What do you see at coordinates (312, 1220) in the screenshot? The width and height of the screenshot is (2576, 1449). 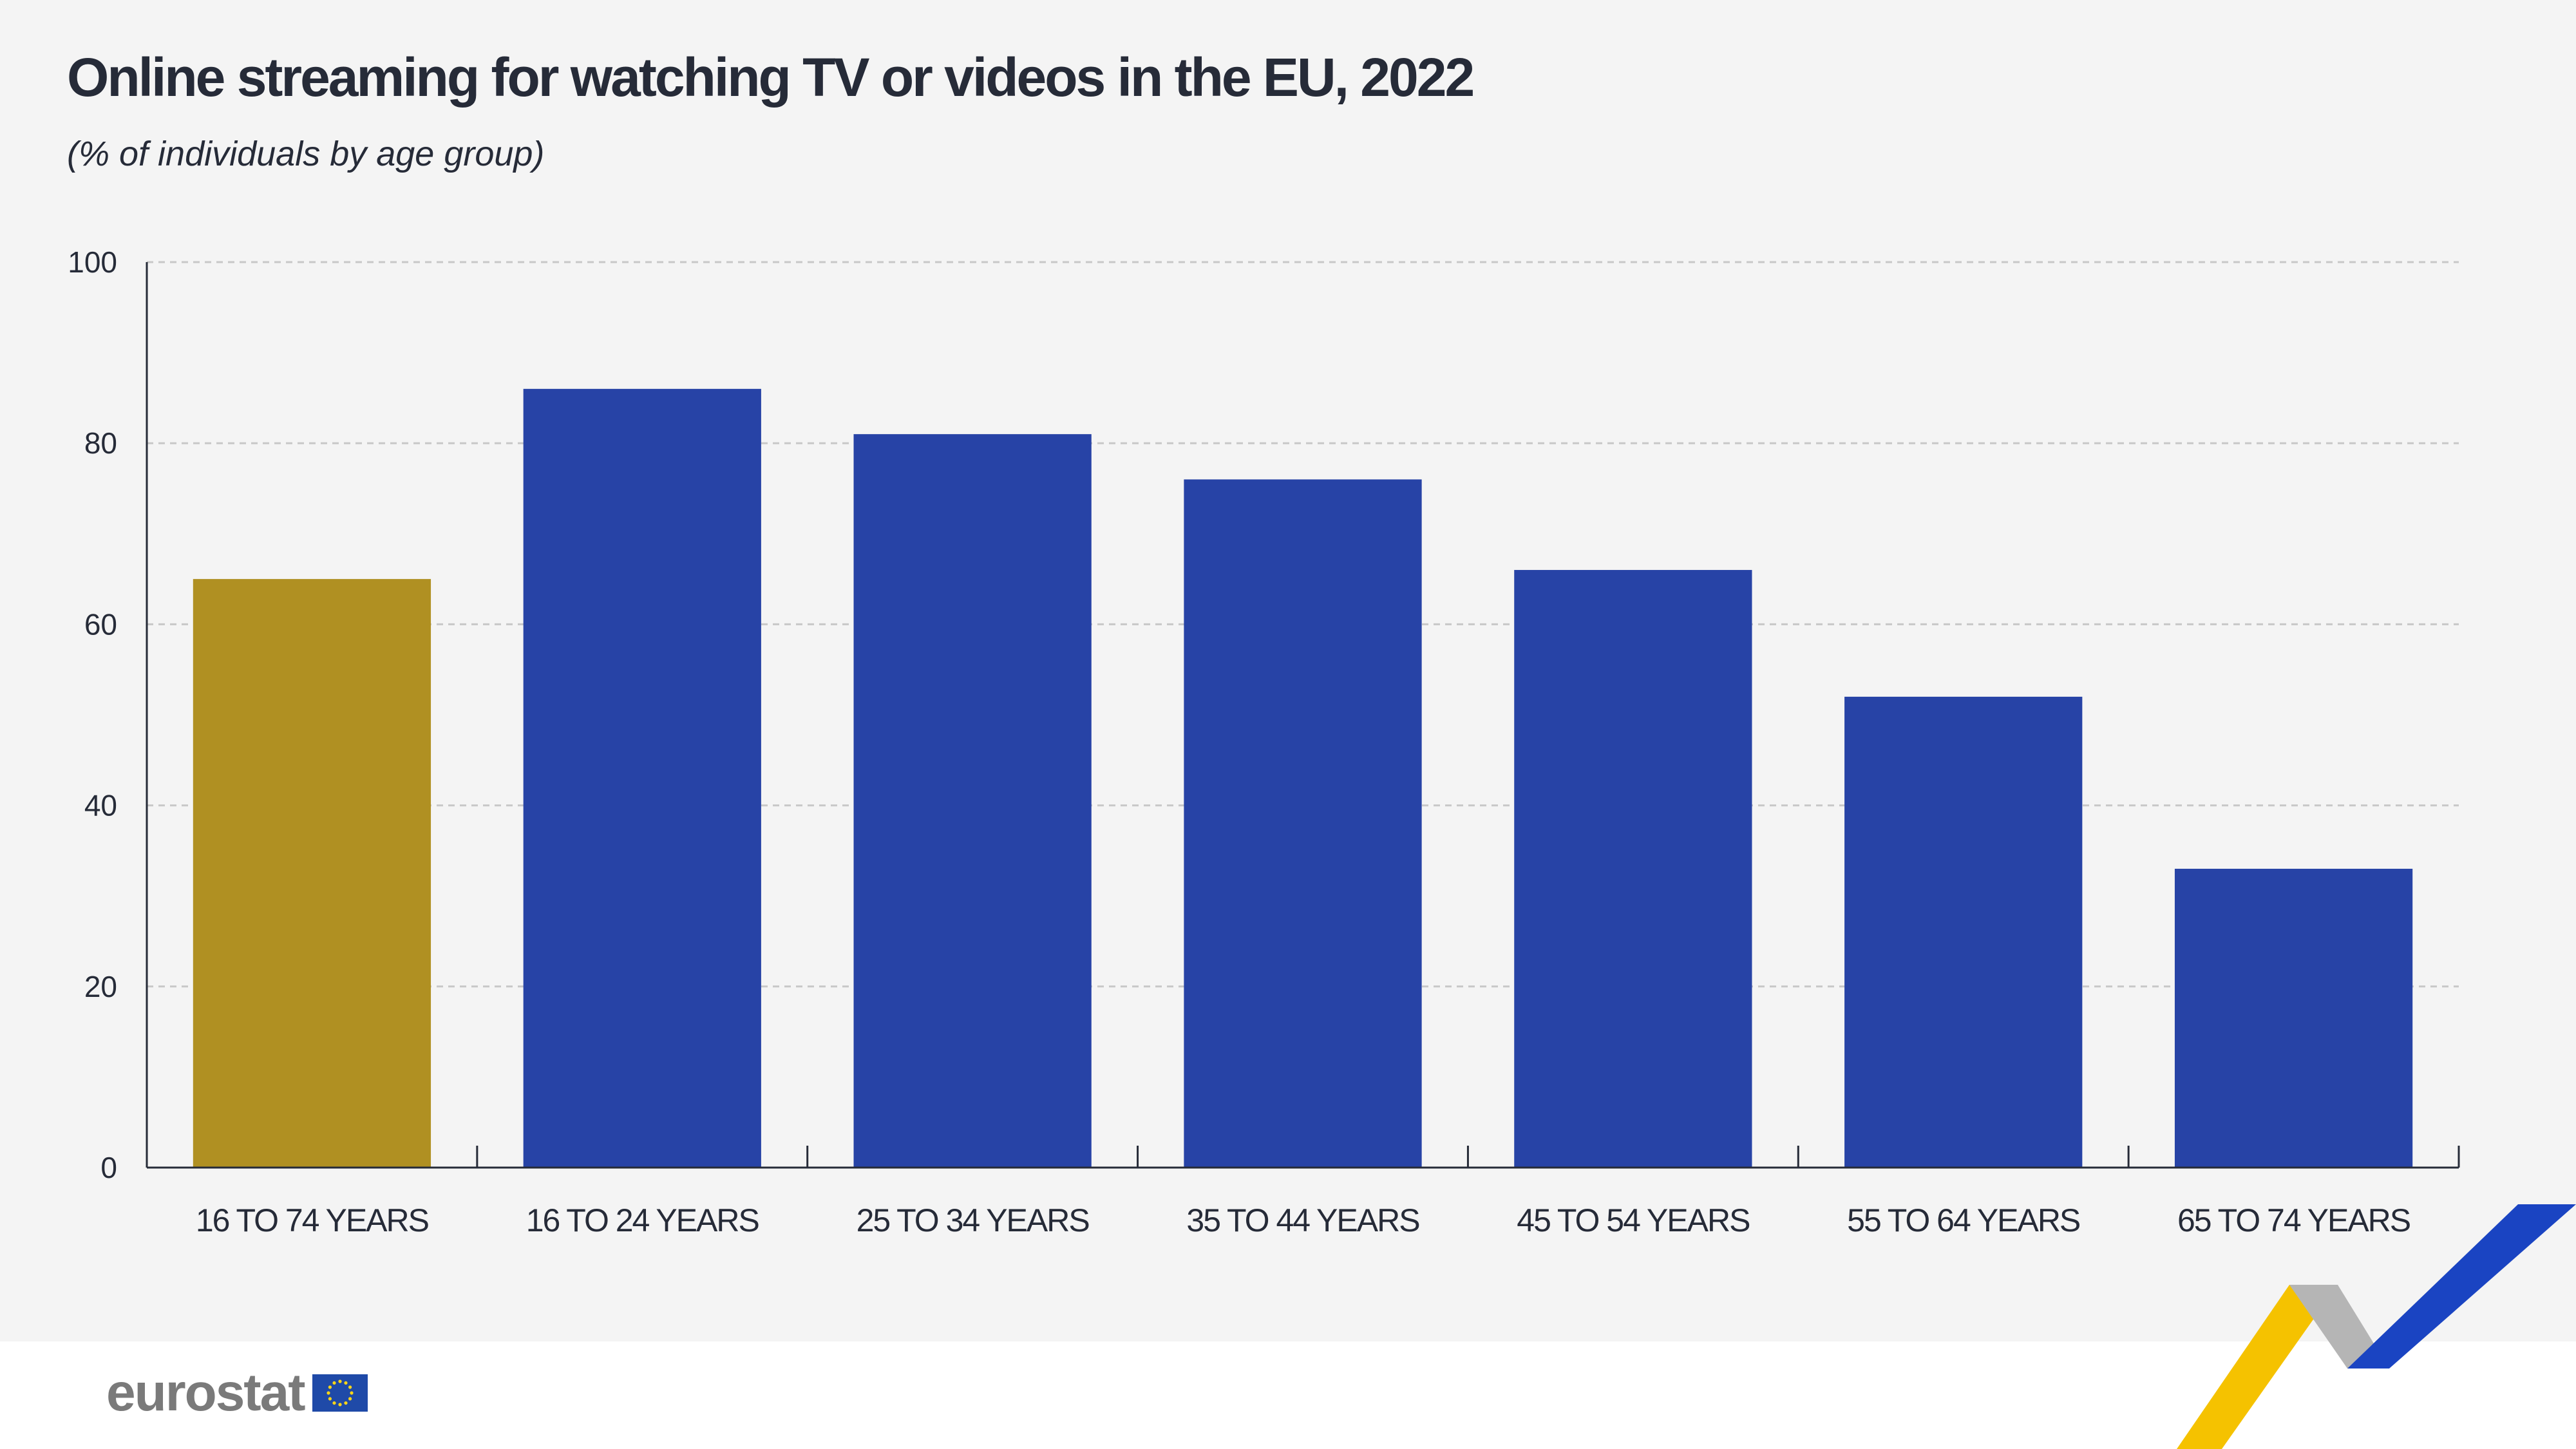 I see `x-category-label: 16 TO 74 YEARS` at bounding box center [312, 1220].